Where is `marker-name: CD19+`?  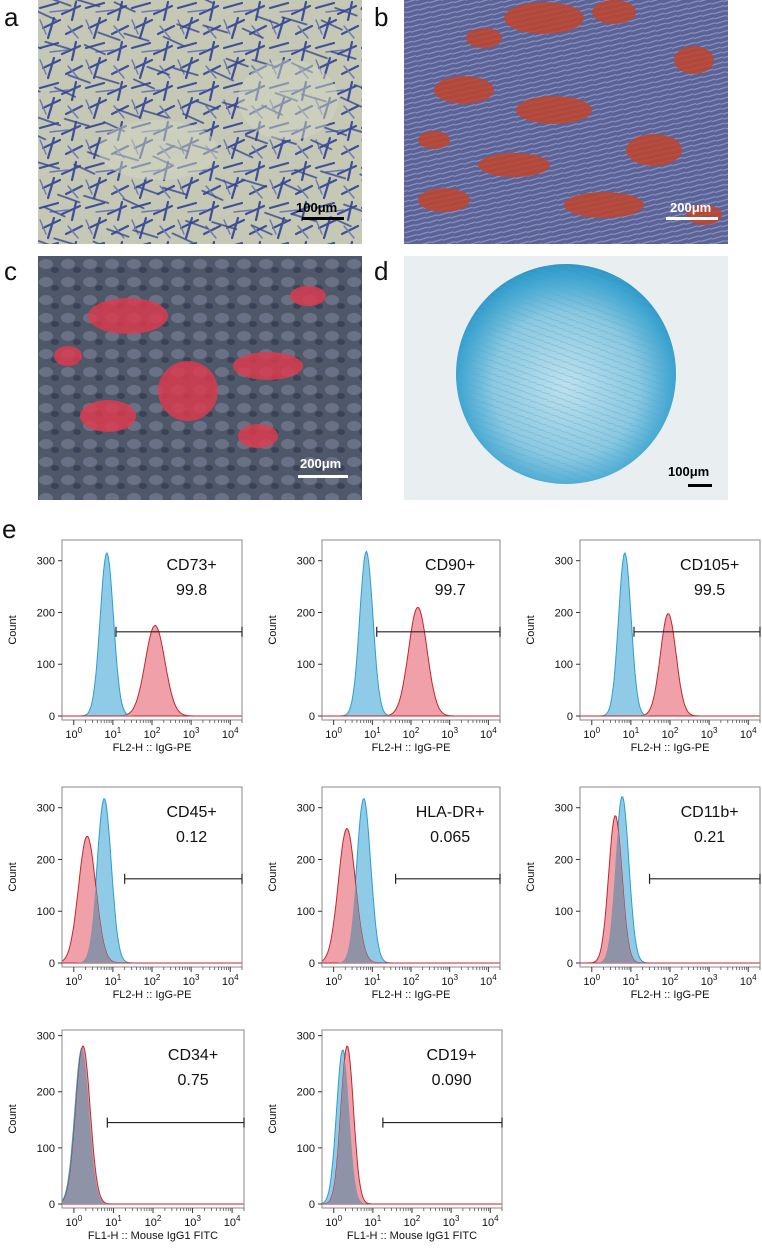
marker-name: CD19+ is located at coordinates (451, 1055).